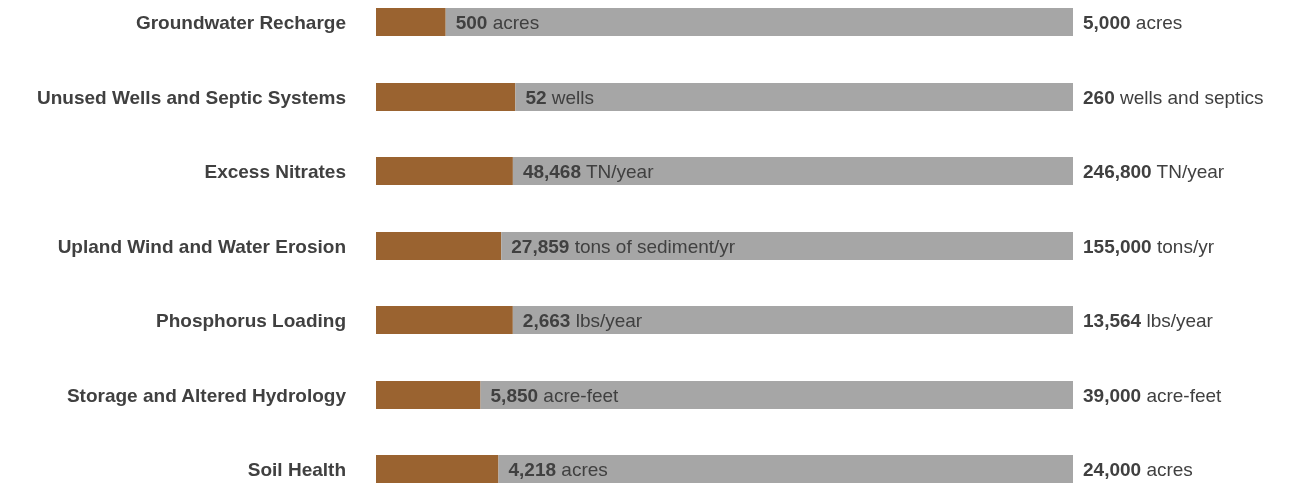 The height and width of the screenshot is (489, 1289). Describe the element at coordinates (201, 246) in the screenshot. I see `y-tick-label: Upland Wind and Water Erosion` at that location.